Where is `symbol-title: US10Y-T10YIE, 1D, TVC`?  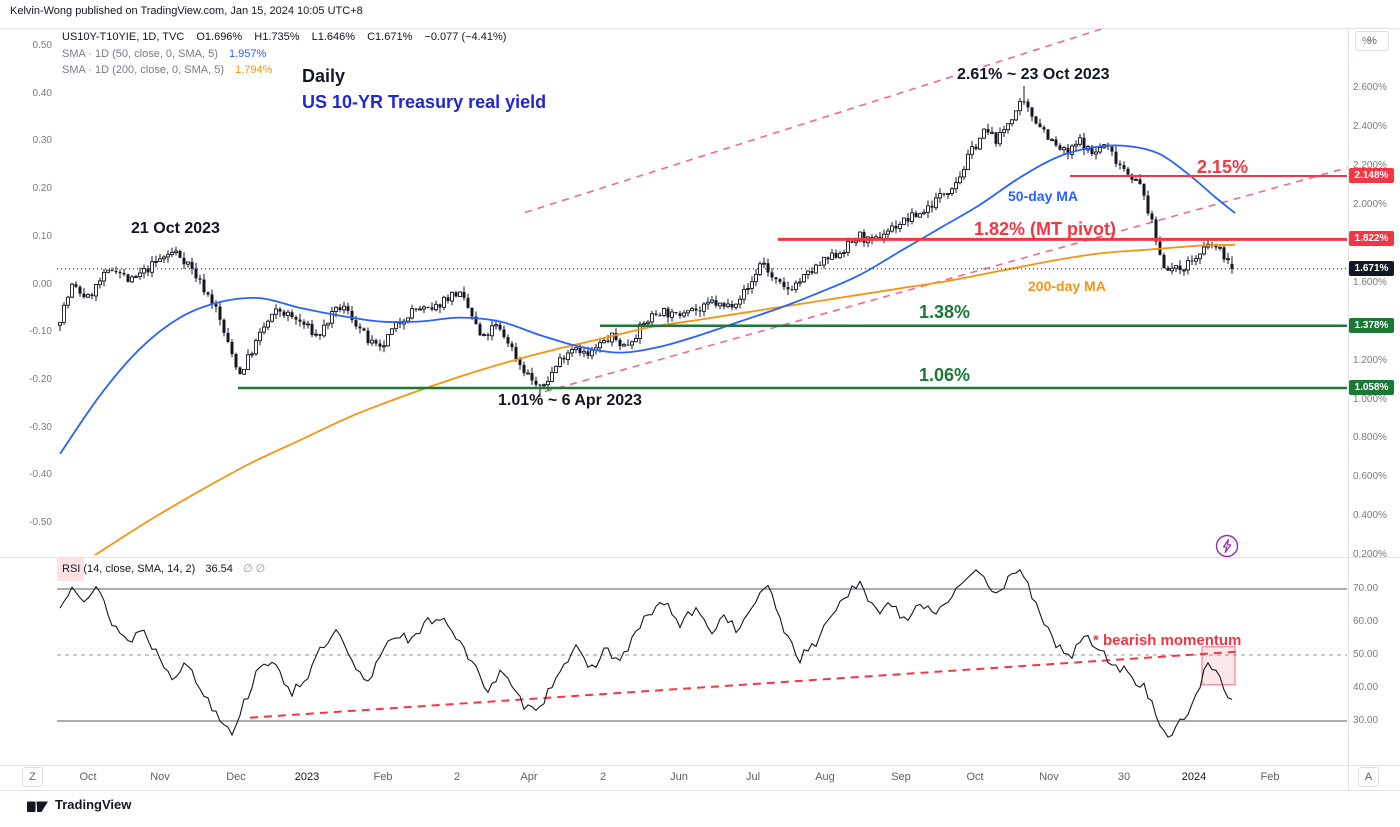
symbol-title: US10Y-T10YIE, 1D, TVC is located at coordinates (123, 37).